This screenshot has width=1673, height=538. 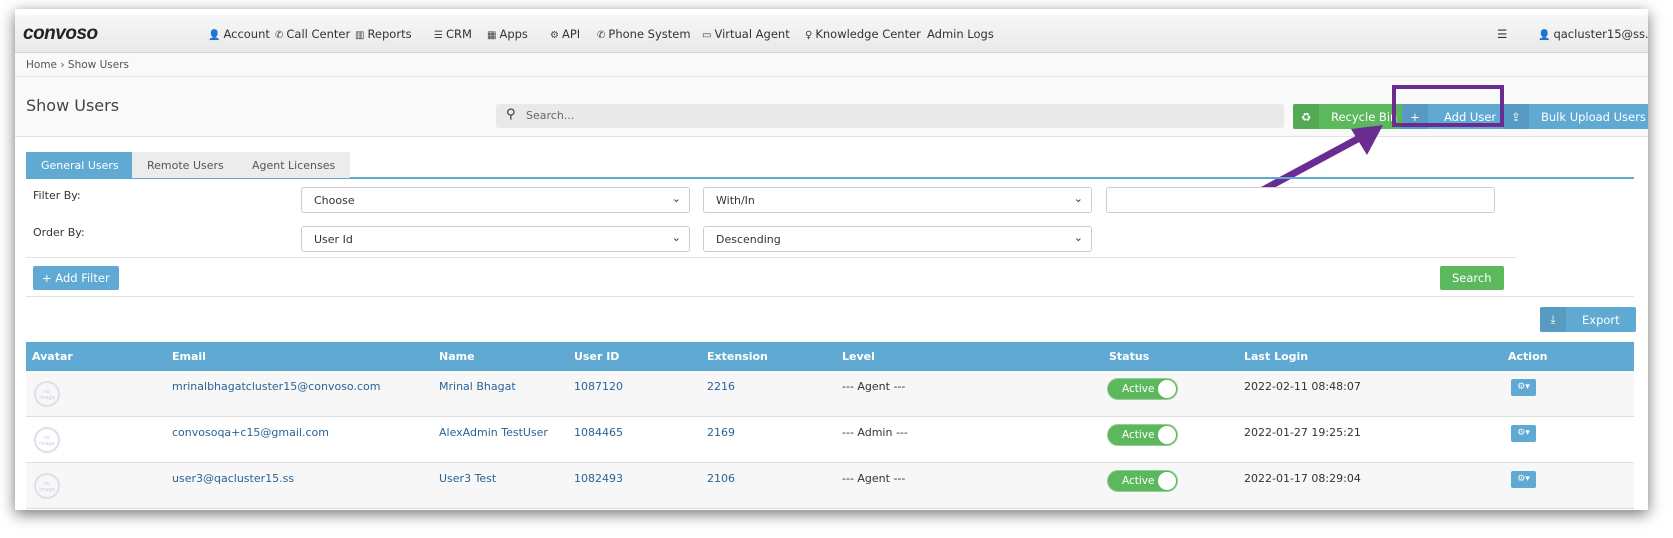 I want to click on user-id-link: 1087120, so click(x=598, y=386).